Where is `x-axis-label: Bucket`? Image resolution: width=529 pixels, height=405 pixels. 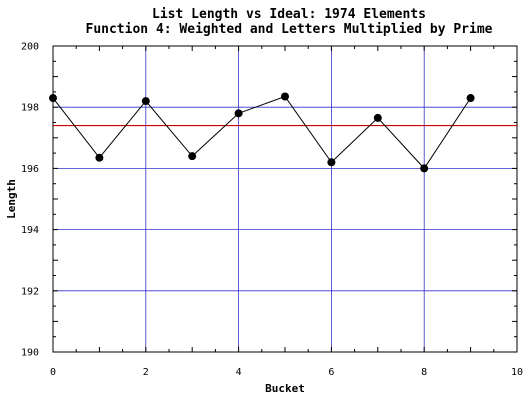
x-axis-label: Bucket is located at coordinates (285, 388).